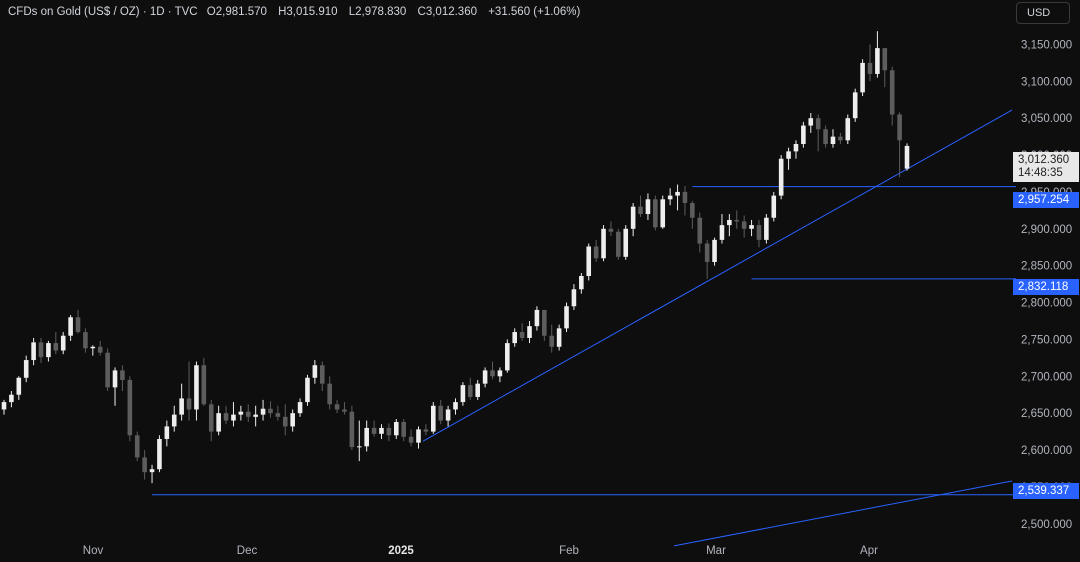  I want to click on y-tick-label: 2,600.000, so click(1046, 451).